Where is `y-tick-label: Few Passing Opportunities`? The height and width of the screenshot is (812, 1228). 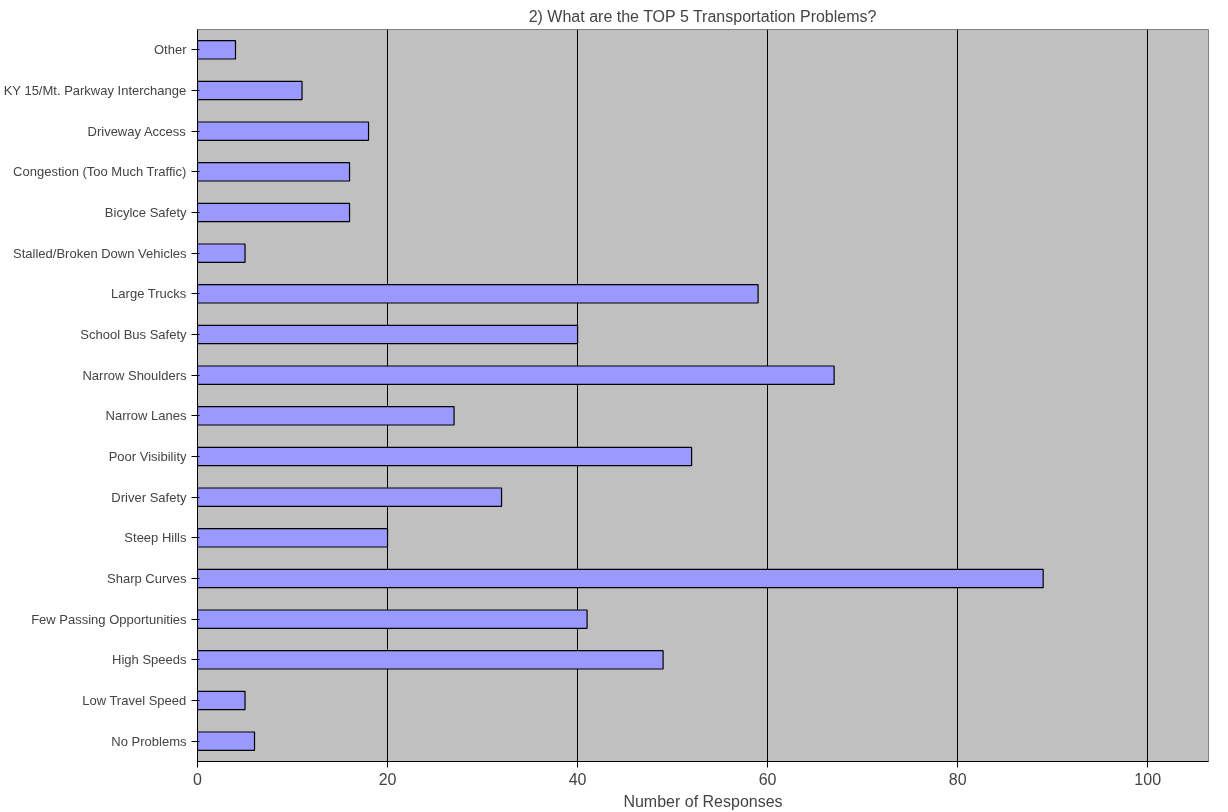 y-tick-label: Few Passing Opportunities is located at coordinates (109, 619).